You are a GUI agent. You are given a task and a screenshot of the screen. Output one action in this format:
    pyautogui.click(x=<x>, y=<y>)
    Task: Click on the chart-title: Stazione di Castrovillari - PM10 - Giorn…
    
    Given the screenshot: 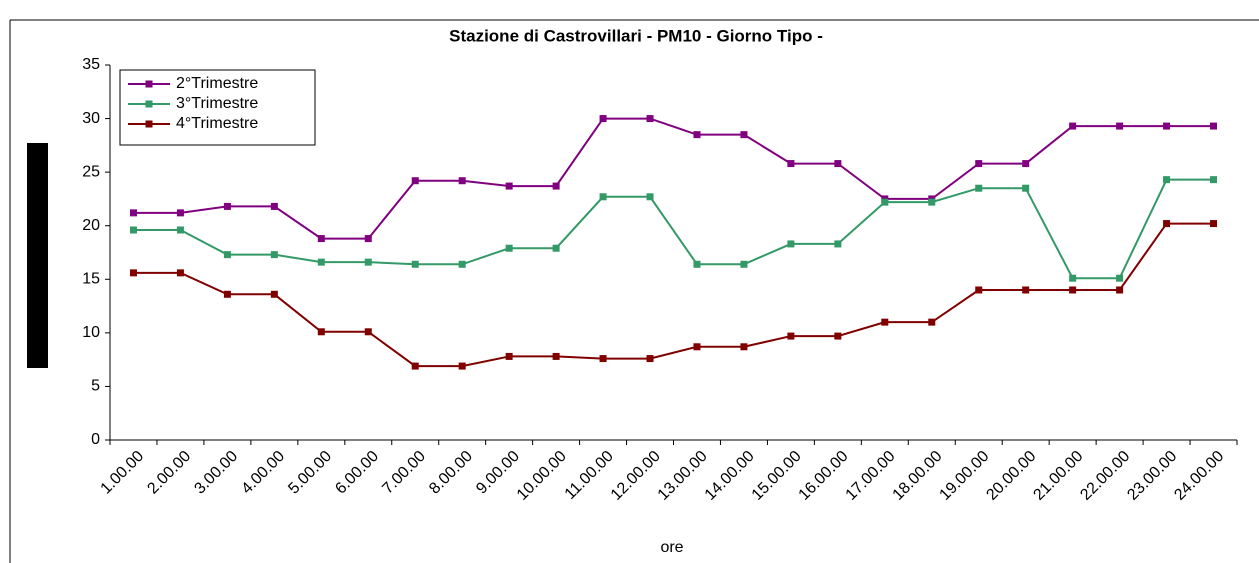 What is the action you would take?
    pyautogui.click(x=636, y=35)
    